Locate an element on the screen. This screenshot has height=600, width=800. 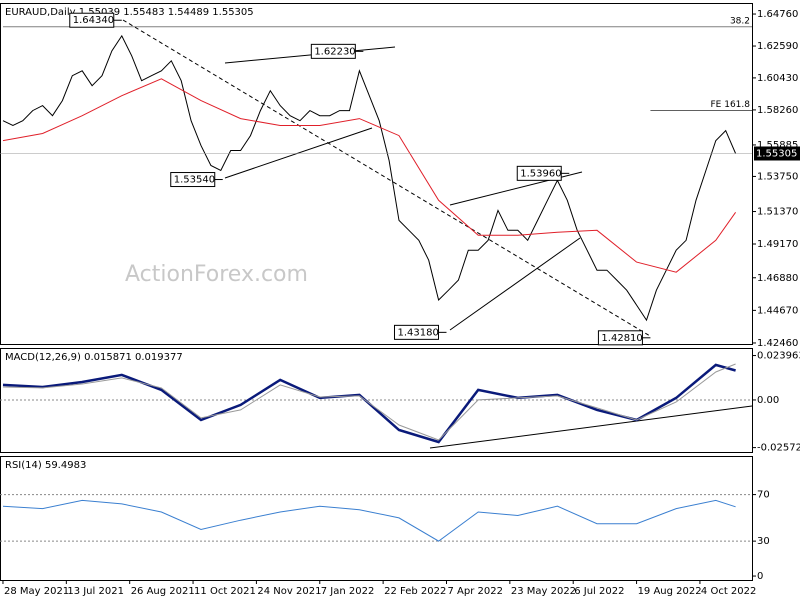
x-tick-label: 22 Feb 2022 is located at coordinates (415, 591).